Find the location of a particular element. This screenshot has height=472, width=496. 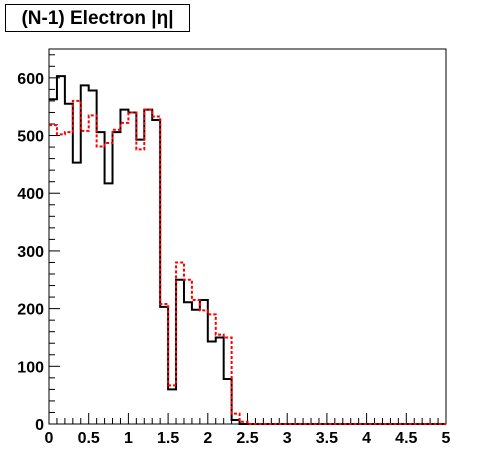

x-tick-label: 0 is located at coordinates (49, 438).